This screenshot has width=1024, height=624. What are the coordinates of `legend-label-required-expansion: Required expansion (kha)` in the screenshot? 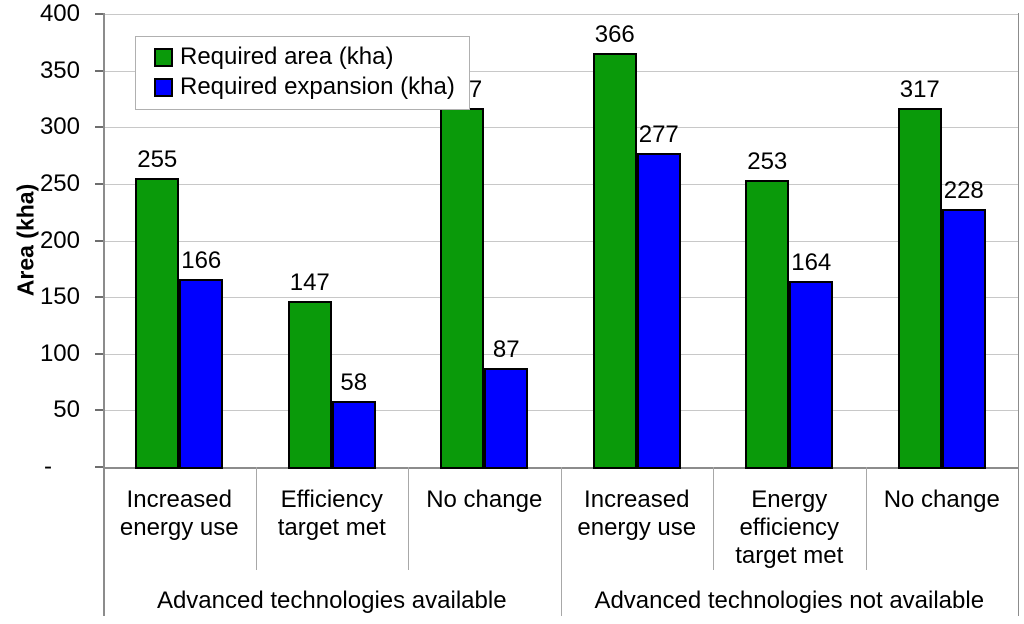 It's located at (317, 86).